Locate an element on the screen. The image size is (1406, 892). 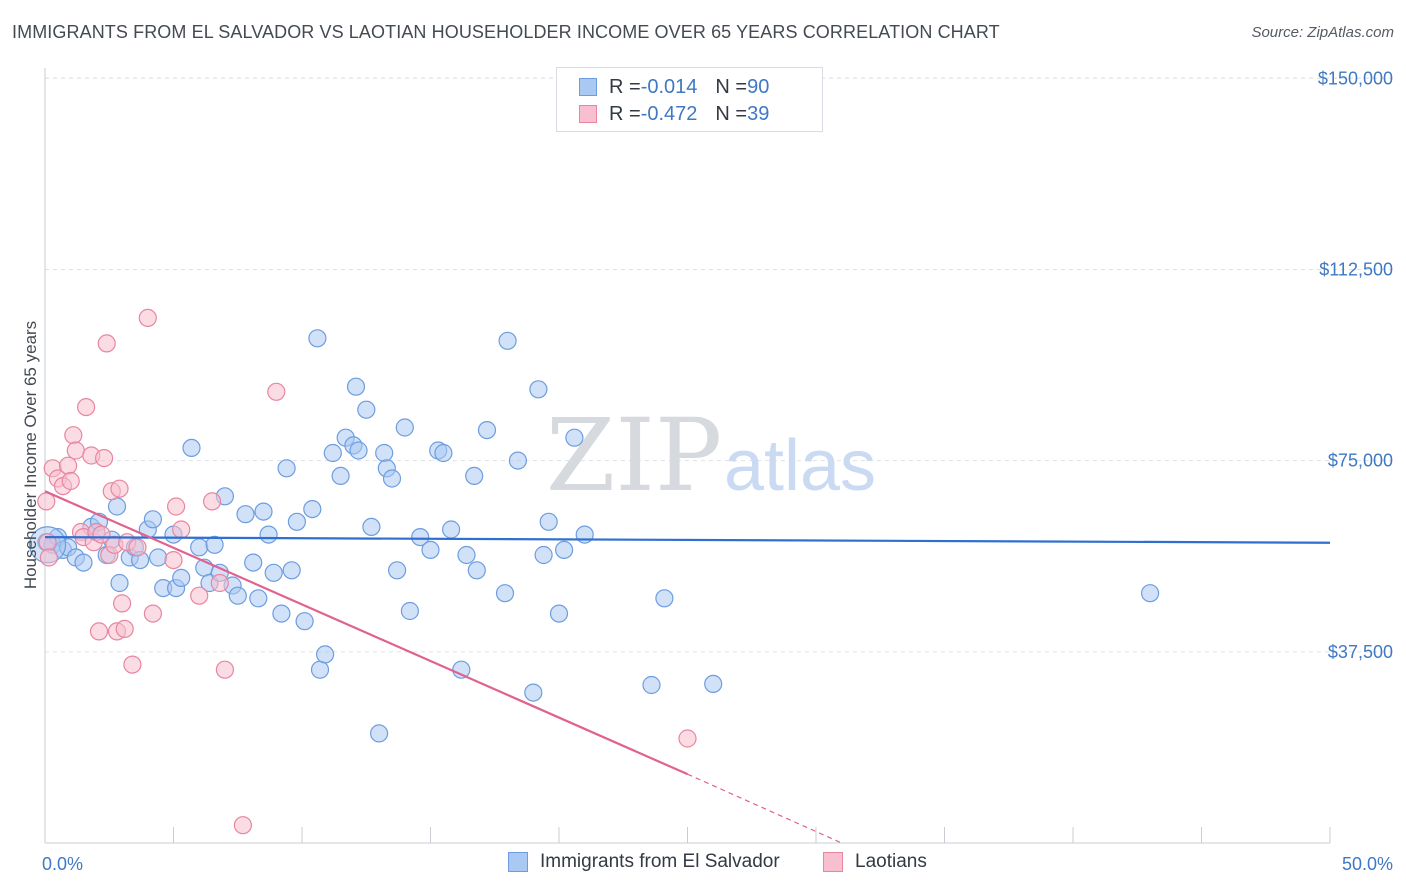
legend-swatch-blue is located at coordinates (588, 87).